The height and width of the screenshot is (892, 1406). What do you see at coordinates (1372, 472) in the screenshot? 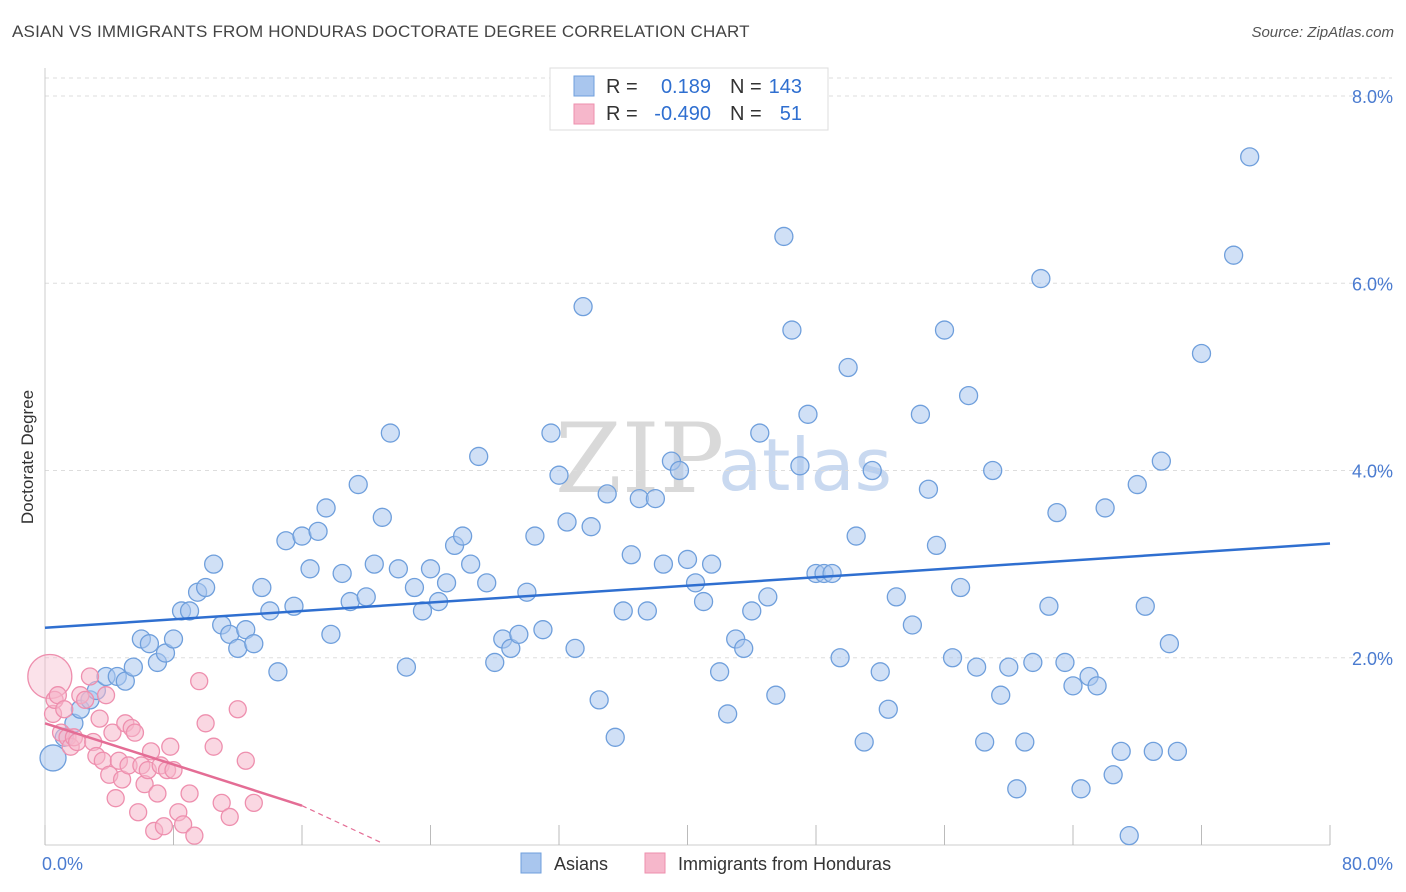
I see `y-tick-label: 4.0%` at bounding box center [1372, 472].